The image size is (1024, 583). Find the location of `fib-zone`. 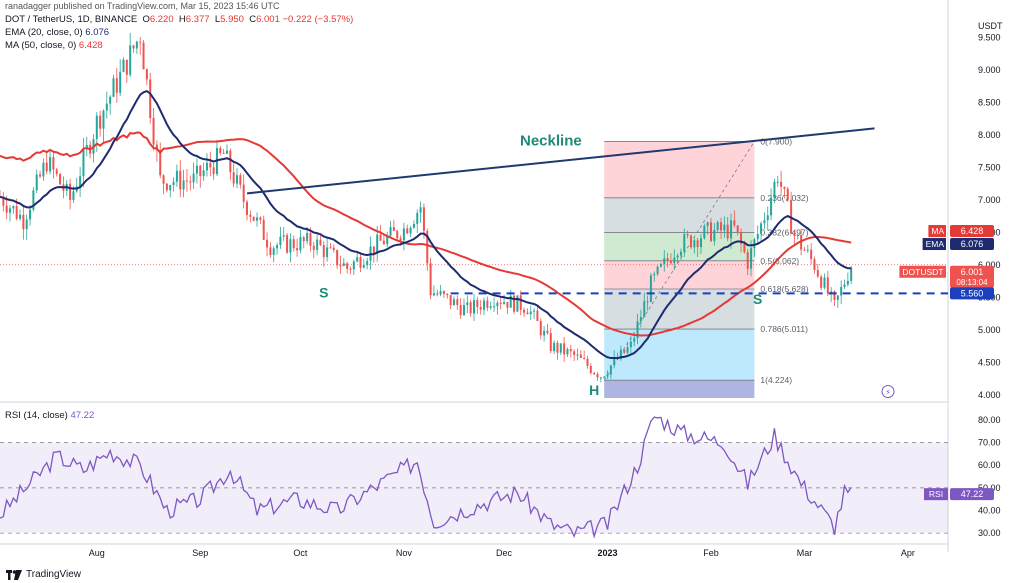

fib-zone is located at coordinates (679, 275).